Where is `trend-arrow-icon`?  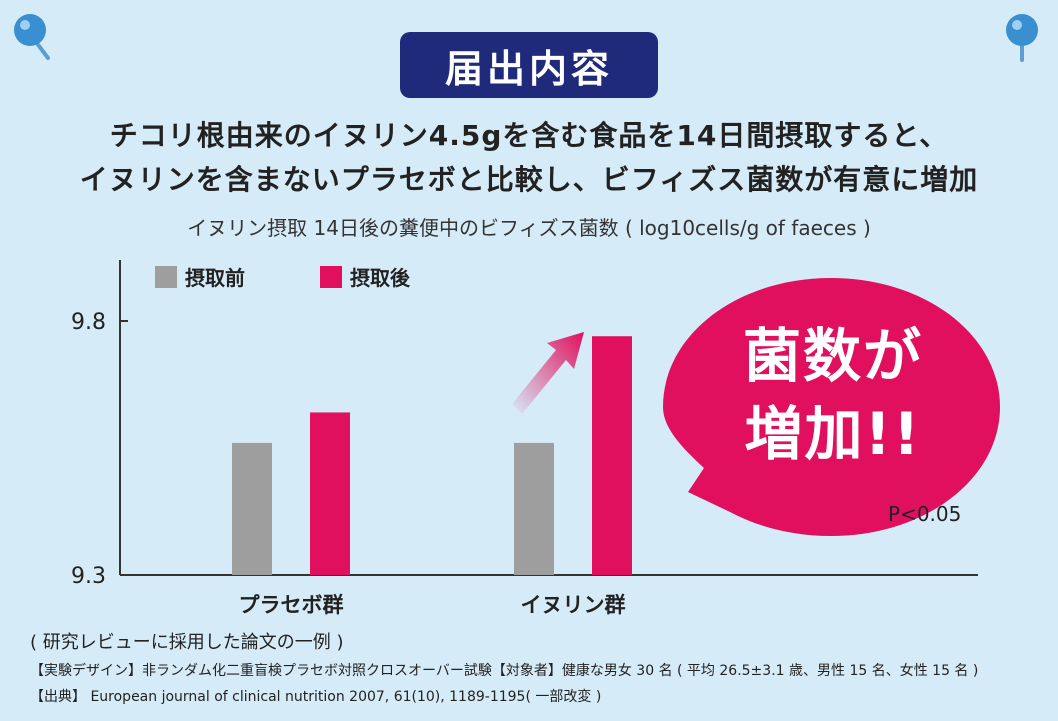 trend-arrow-icon is located at coordinates (548, 373).